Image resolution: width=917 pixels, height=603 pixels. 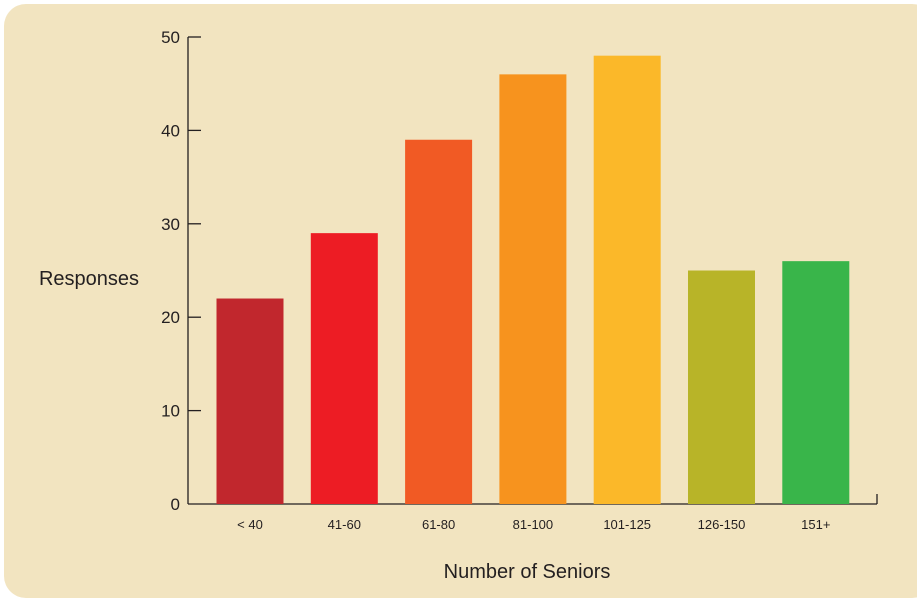 What do you see at coordinates (181, 271) in the screenshot?
I see `y-ticks: 0 10 20 30 40 50` at bounding box center [181, 271].